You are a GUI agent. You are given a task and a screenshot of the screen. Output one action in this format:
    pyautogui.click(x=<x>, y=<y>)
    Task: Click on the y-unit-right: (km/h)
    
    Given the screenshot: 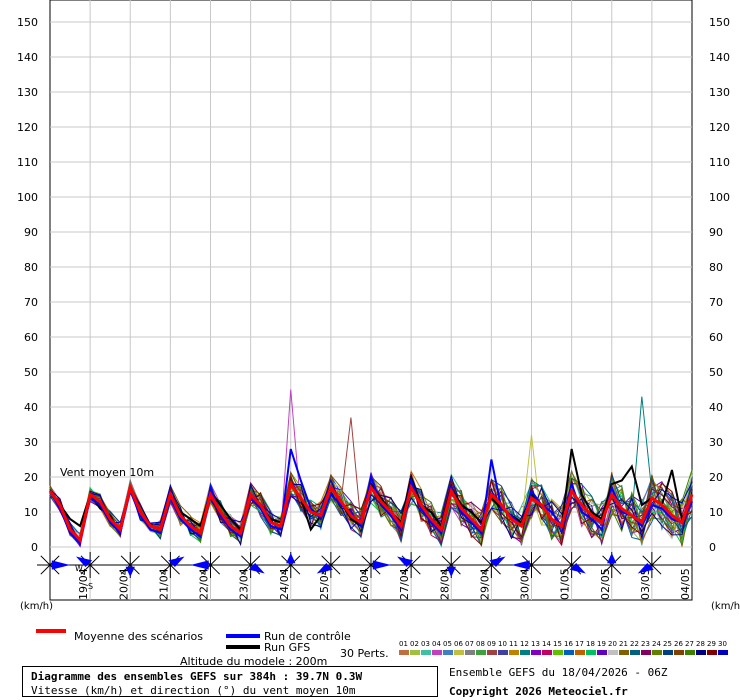 What is the action you would take?
    pyautogui.click(x=725, y=606)
    